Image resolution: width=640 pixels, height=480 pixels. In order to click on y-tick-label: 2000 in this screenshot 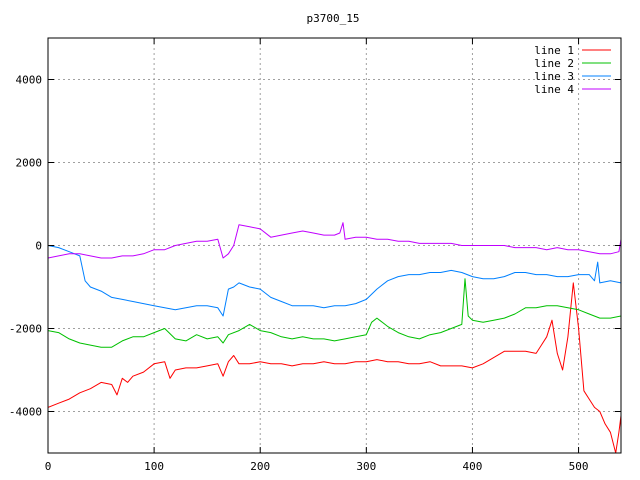, I will do `click(29, 163)`.